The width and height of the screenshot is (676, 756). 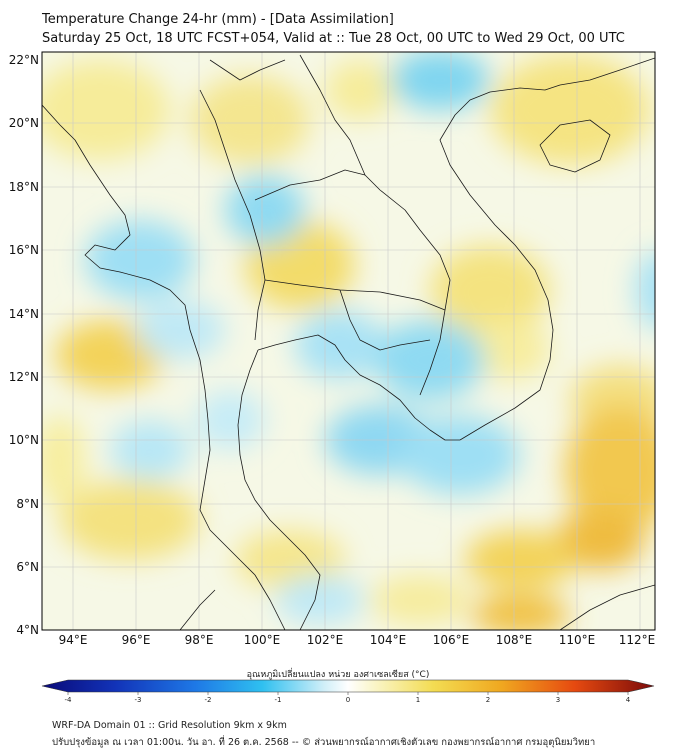 What do you see at coordinates (208, 700) in the screenshot?
I see `colorbar-tick: -2` at bounding box center [208, 700].